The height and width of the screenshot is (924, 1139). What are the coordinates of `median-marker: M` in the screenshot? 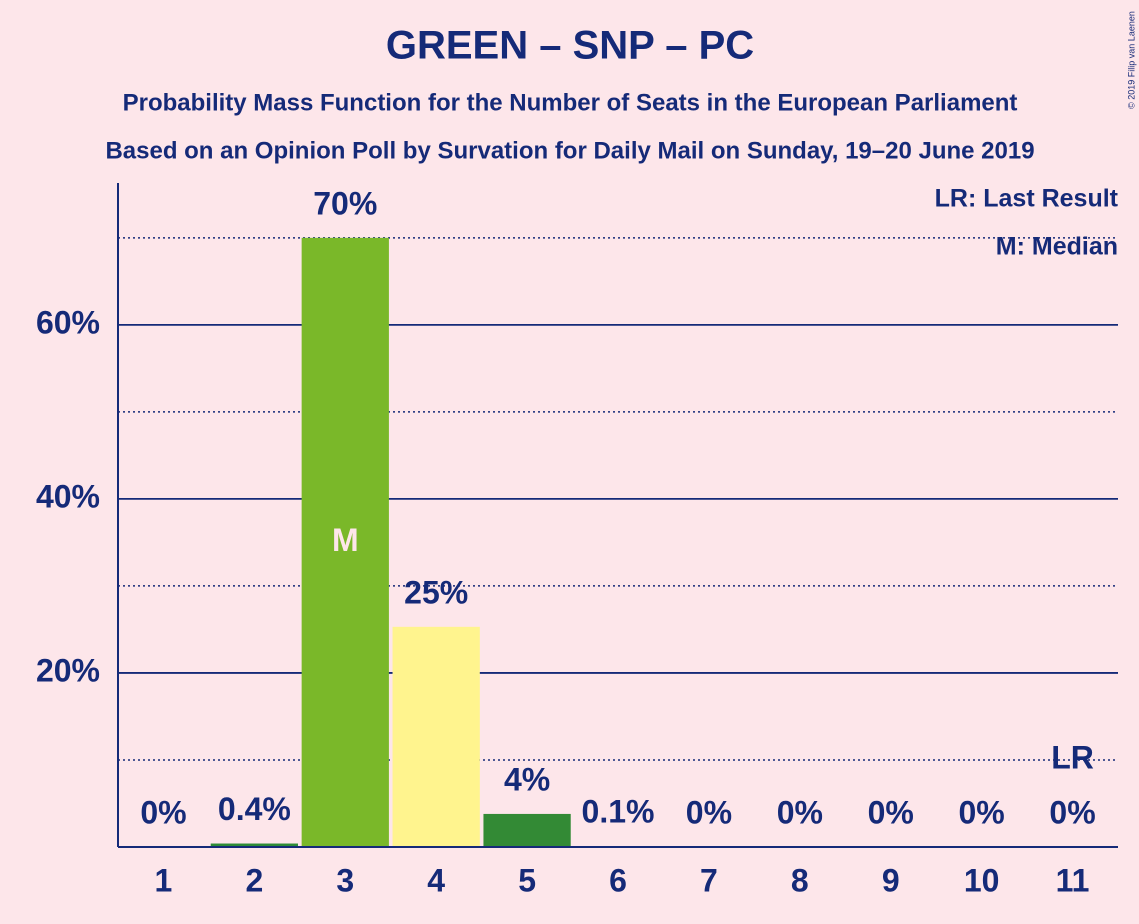 It's located at (345, 540).